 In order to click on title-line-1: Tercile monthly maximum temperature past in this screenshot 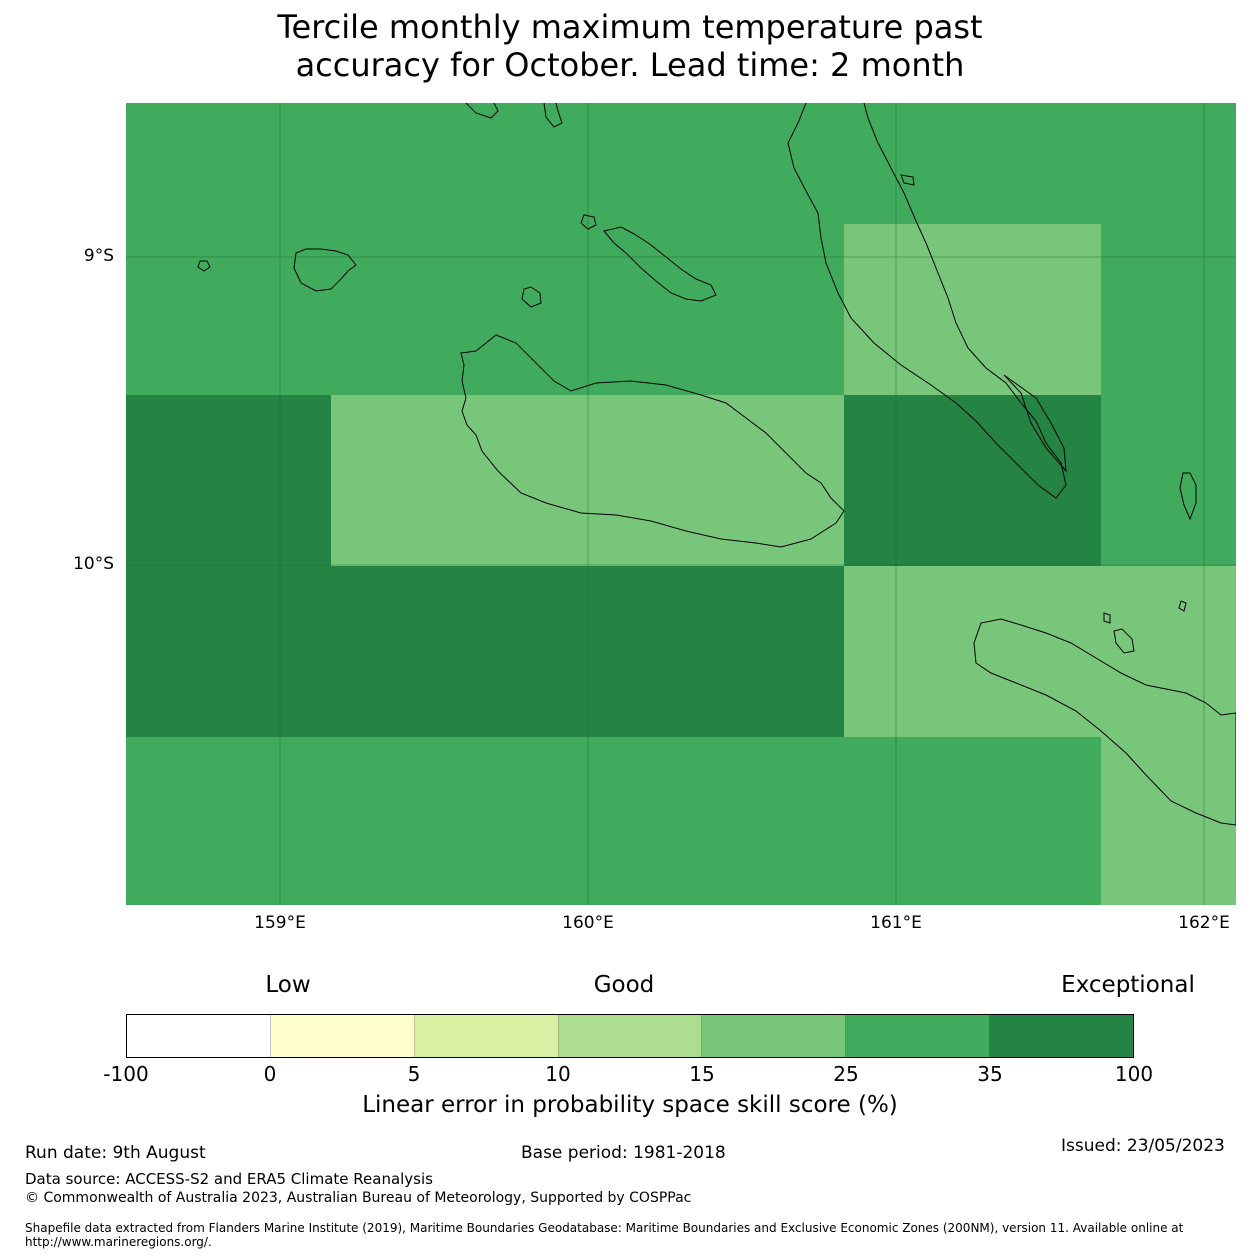, I will do `click(630, 27)`.